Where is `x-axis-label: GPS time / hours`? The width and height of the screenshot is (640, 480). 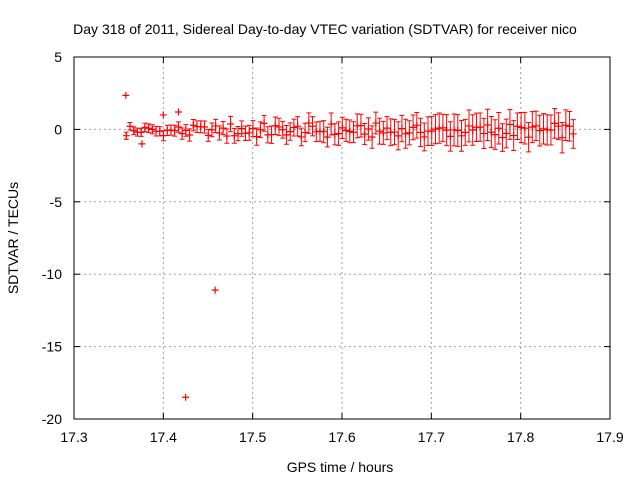 x-axis-label: GPS time / hours is located at coordinates (340, 467).